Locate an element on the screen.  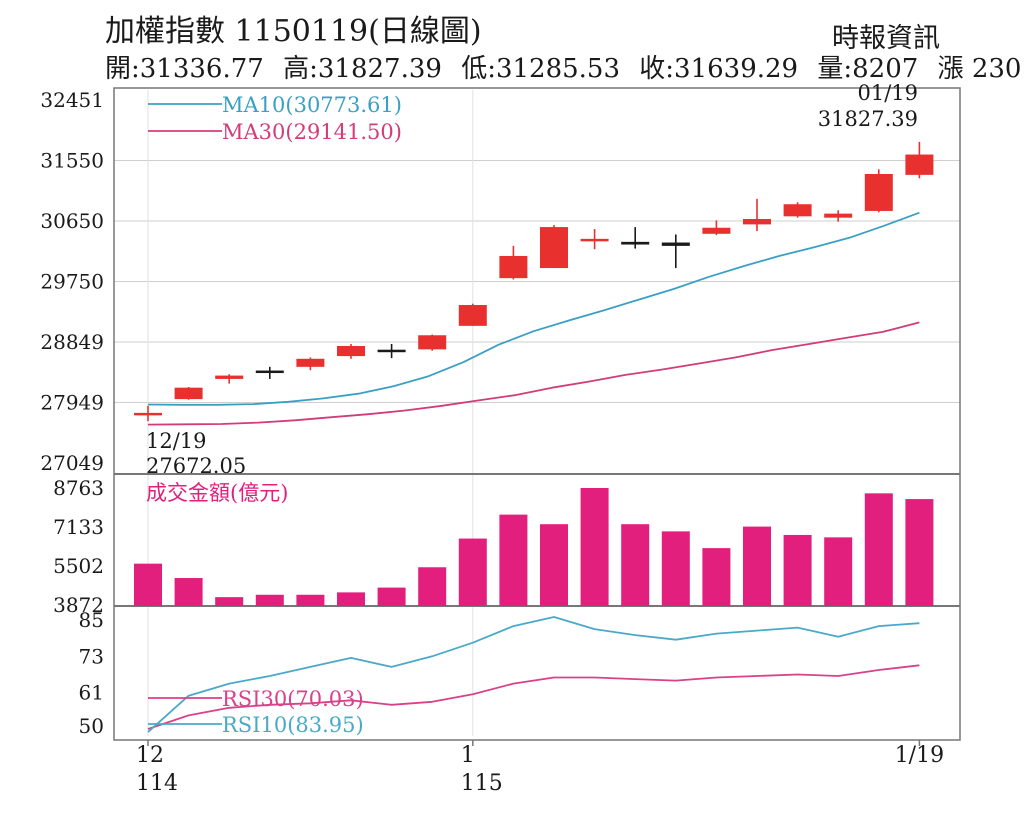
volume-title: 成交金額(億元) is located at coordinates (217, 493).